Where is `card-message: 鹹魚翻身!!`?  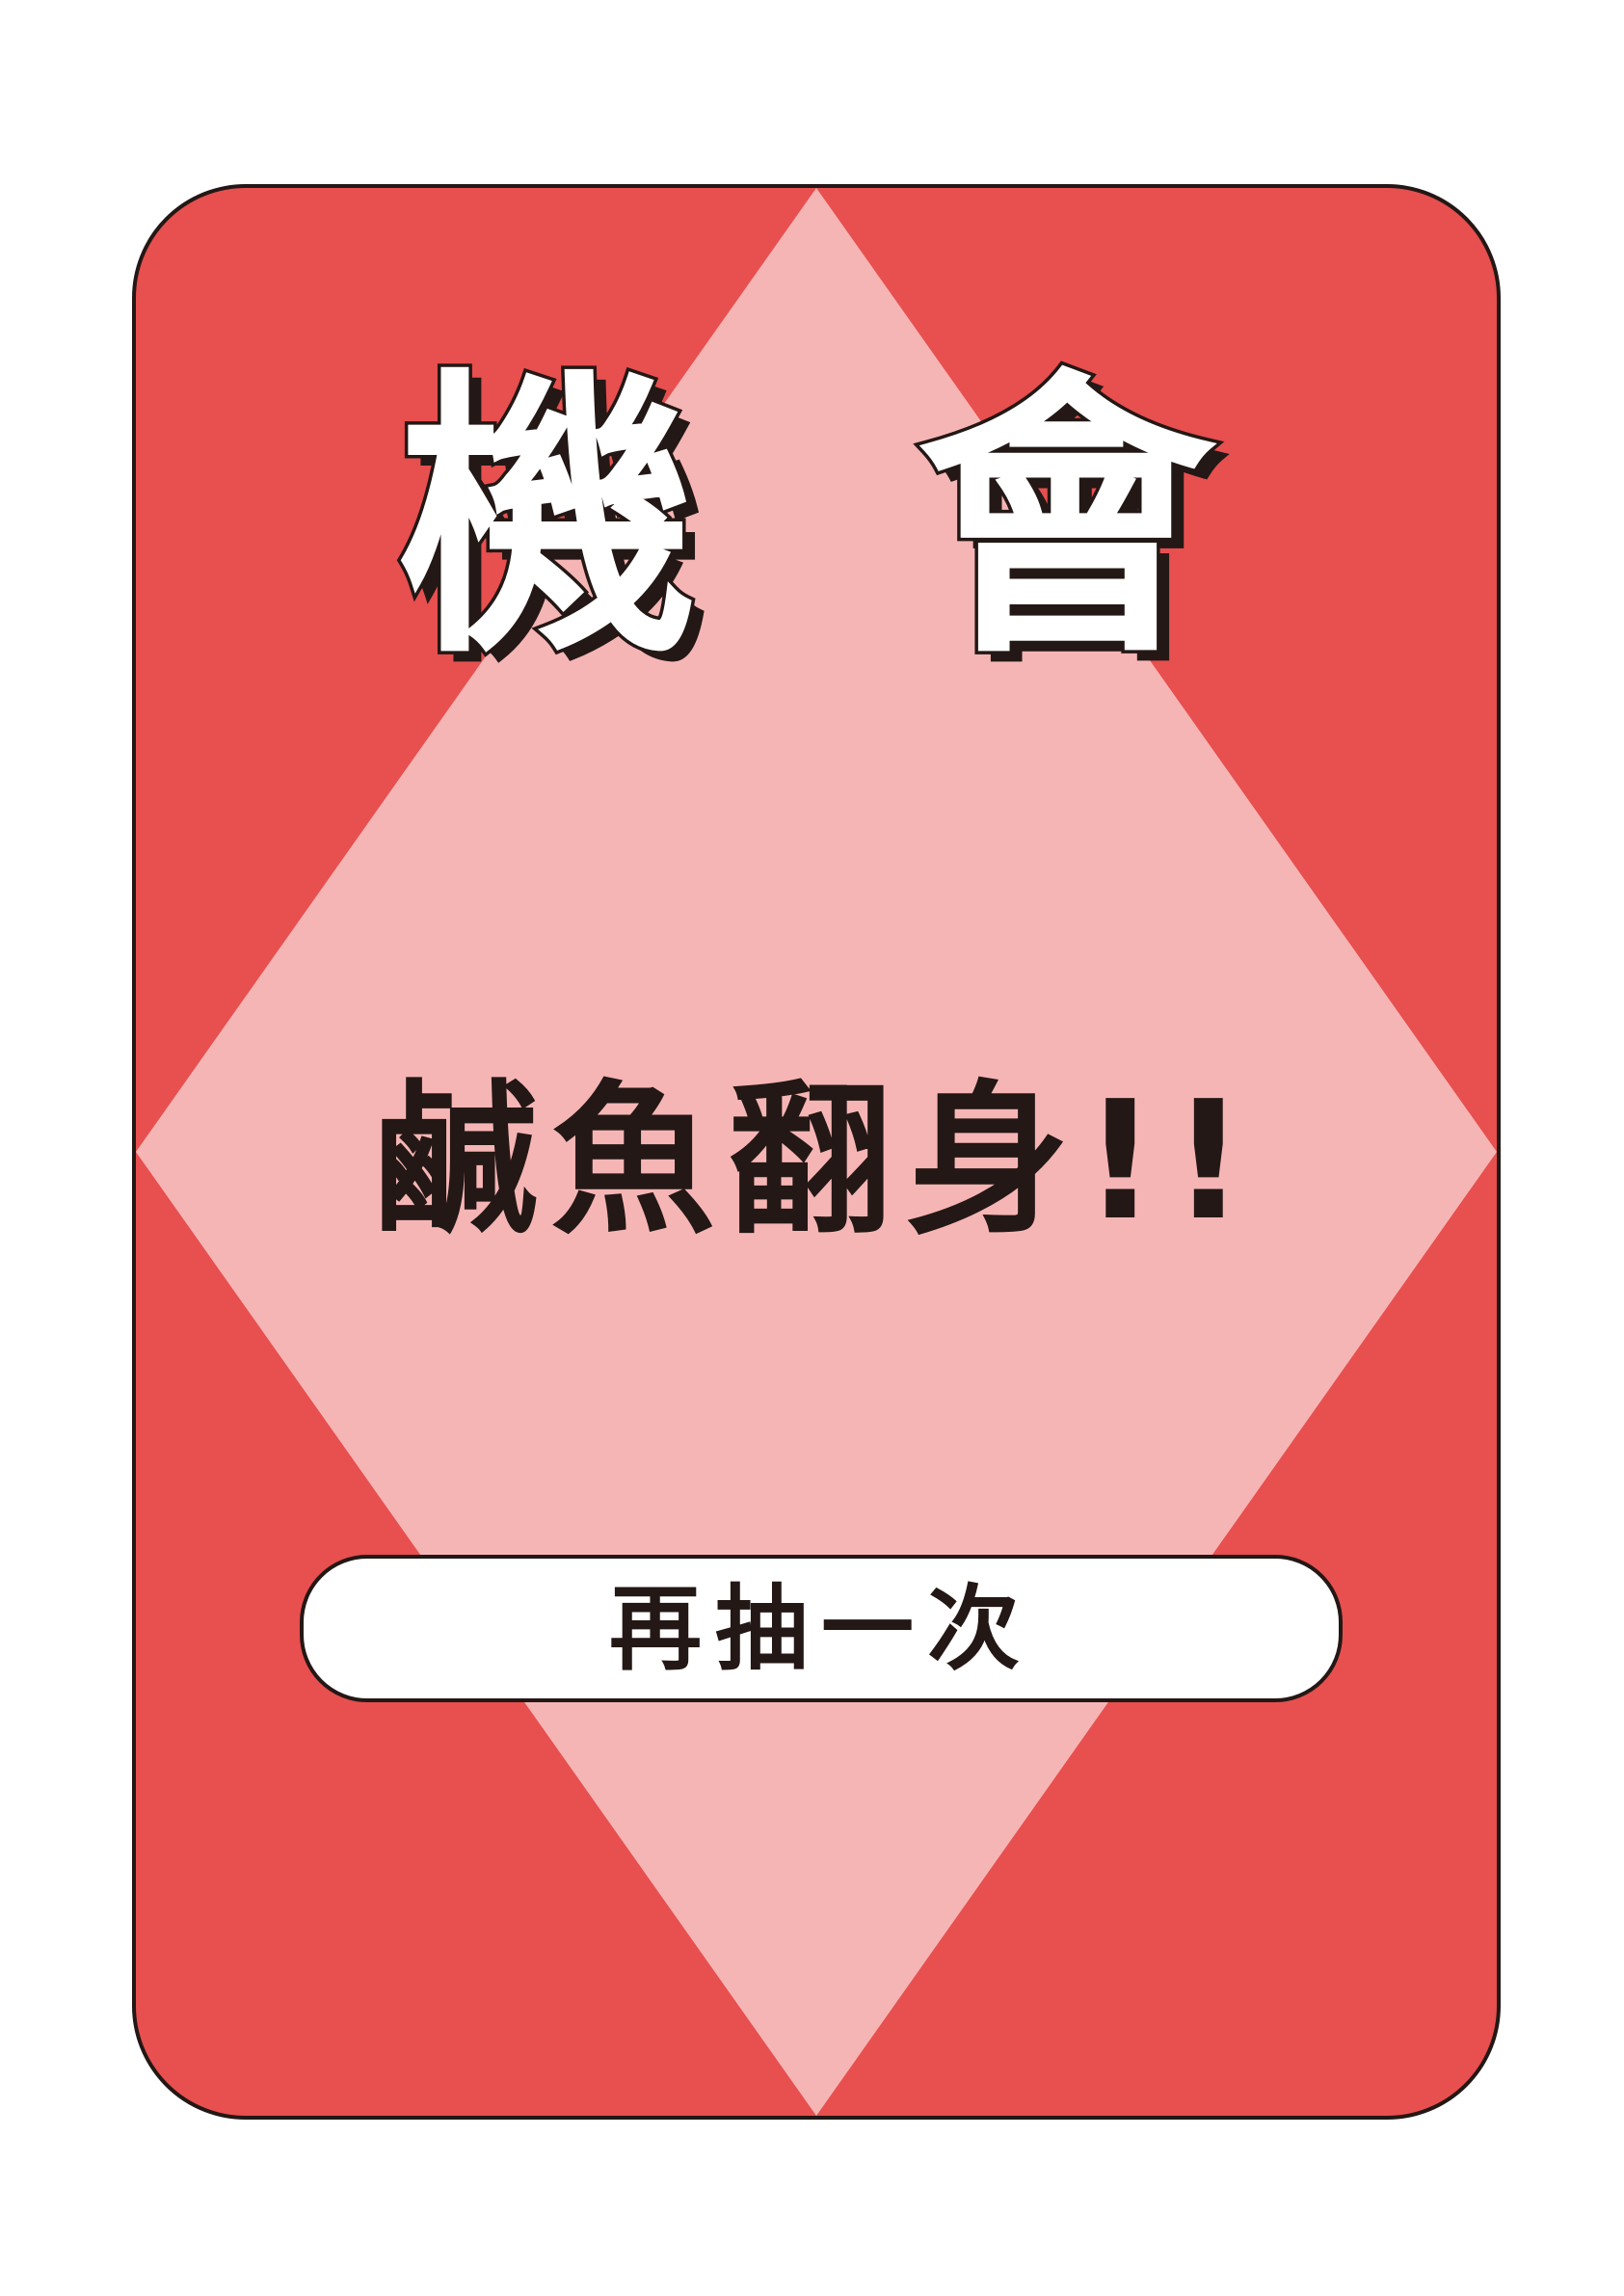 card-message: 鹹魚翻身!! is located at coordinates (816, 1161).